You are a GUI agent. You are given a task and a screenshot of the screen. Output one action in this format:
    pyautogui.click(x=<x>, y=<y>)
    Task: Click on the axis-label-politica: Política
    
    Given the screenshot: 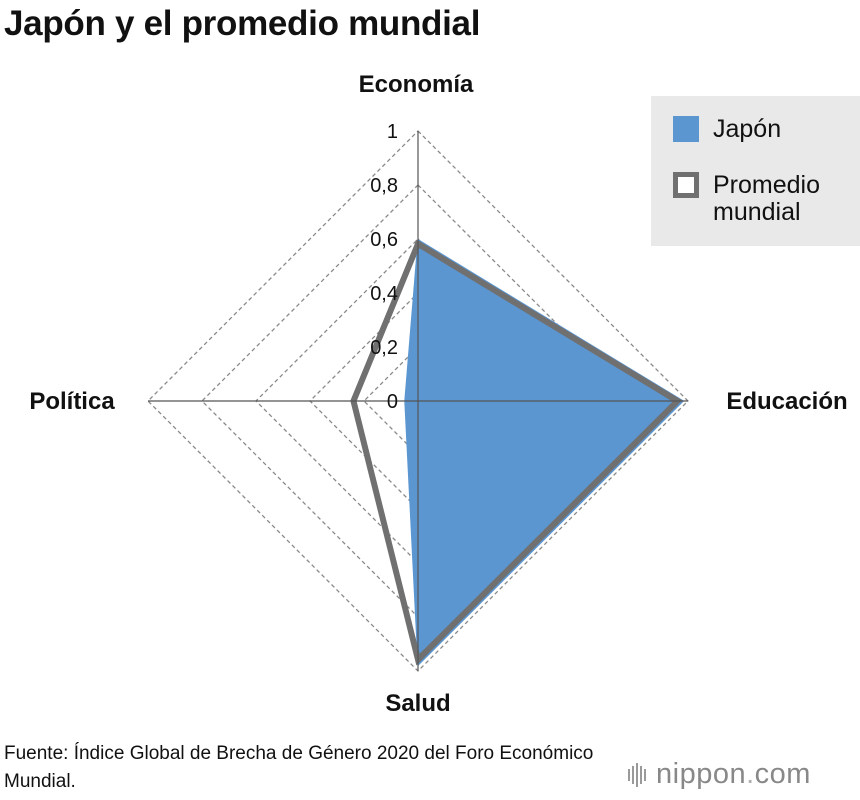 What is the action you would take?
    pyautogui.click(x=72, y=401)
    